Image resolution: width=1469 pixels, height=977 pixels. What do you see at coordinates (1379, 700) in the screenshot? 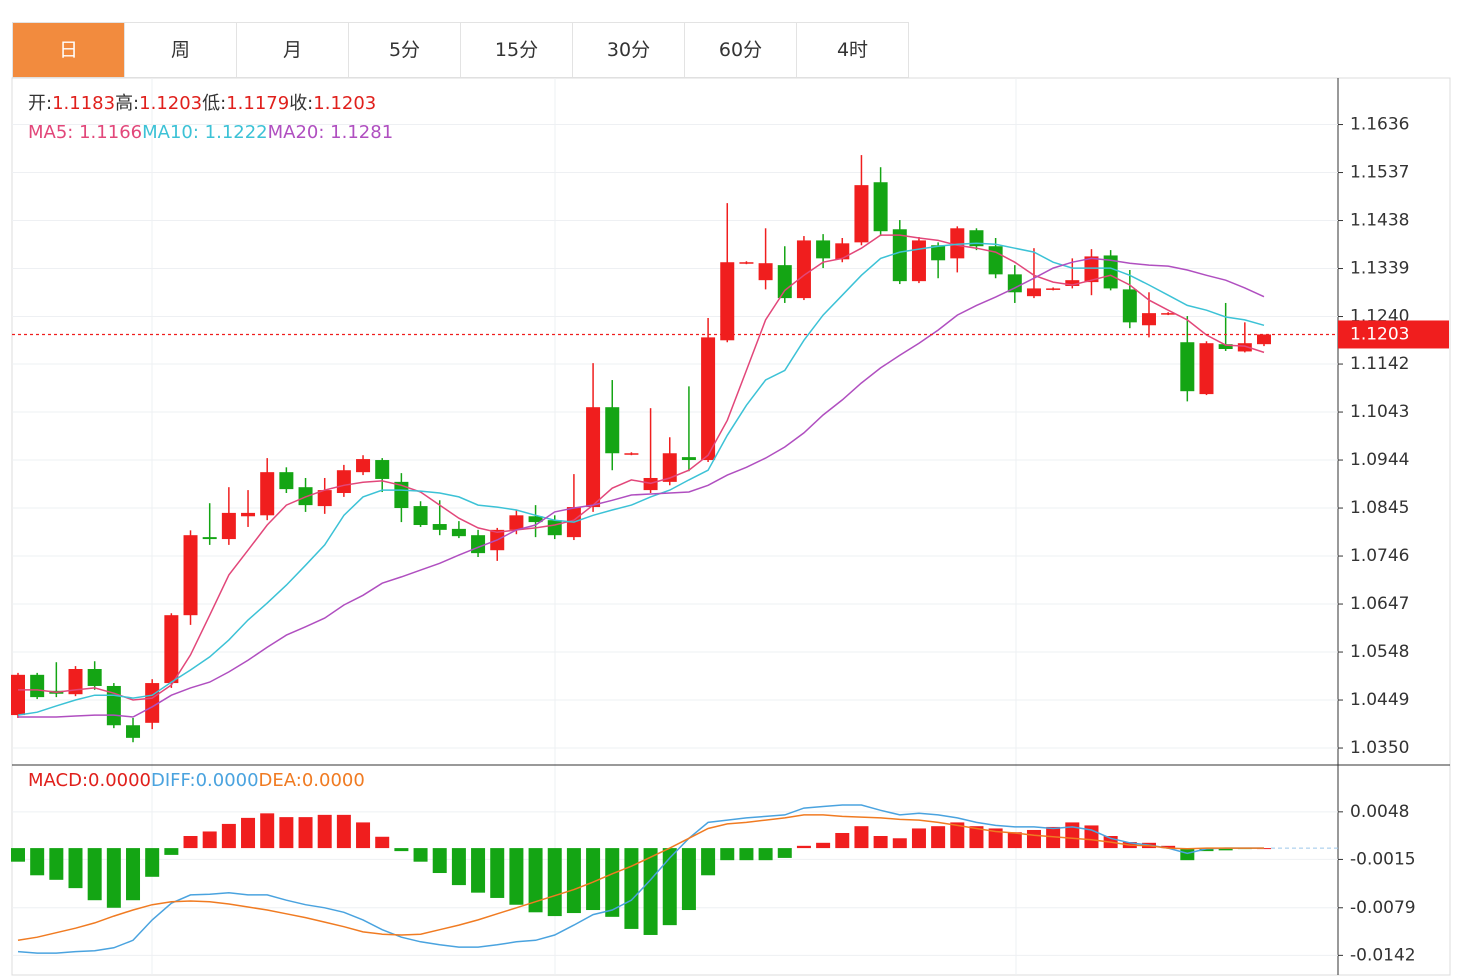
I see `y-tick-label: 1.0449` at bounding box center [1379, 700].